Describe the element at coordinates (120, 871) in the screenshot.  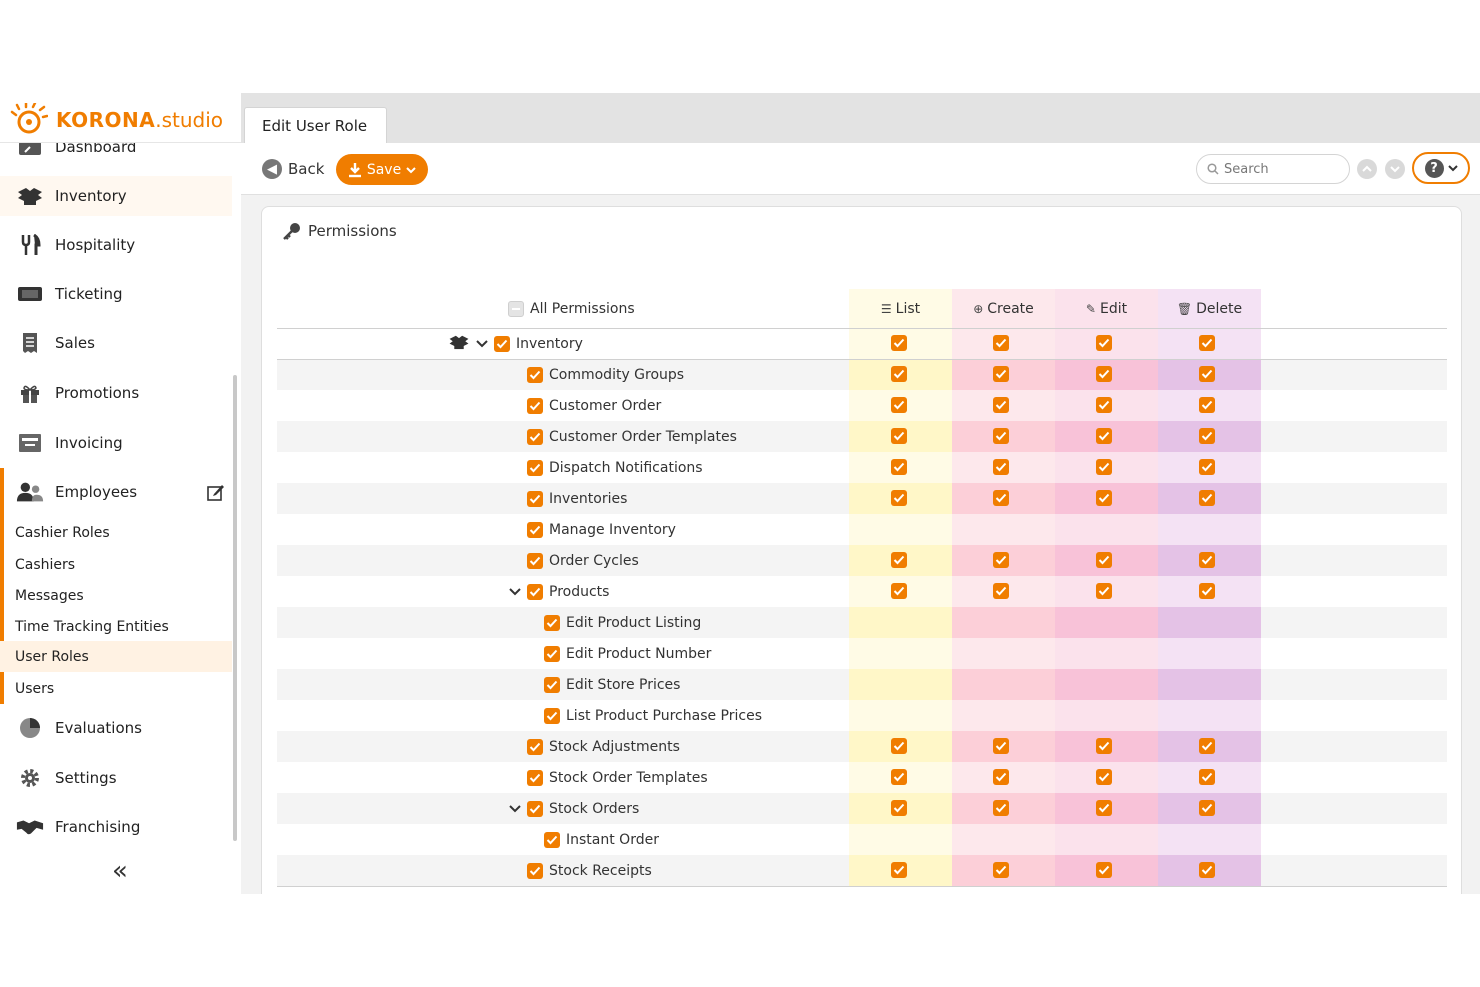
I see `collapse-sidebar-icon: «` at that location.